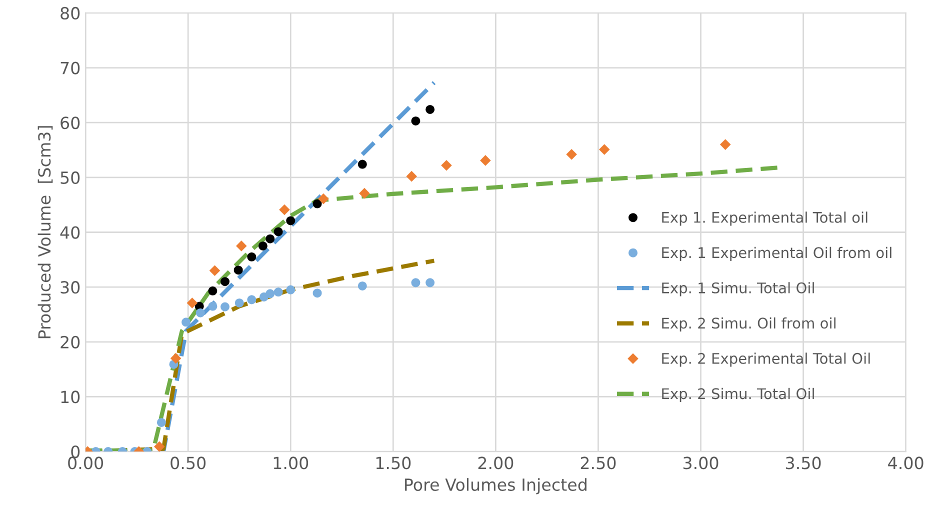 The image size is (930, 519). I want to click on x-tick-label: 1.50, so click(393, 463).